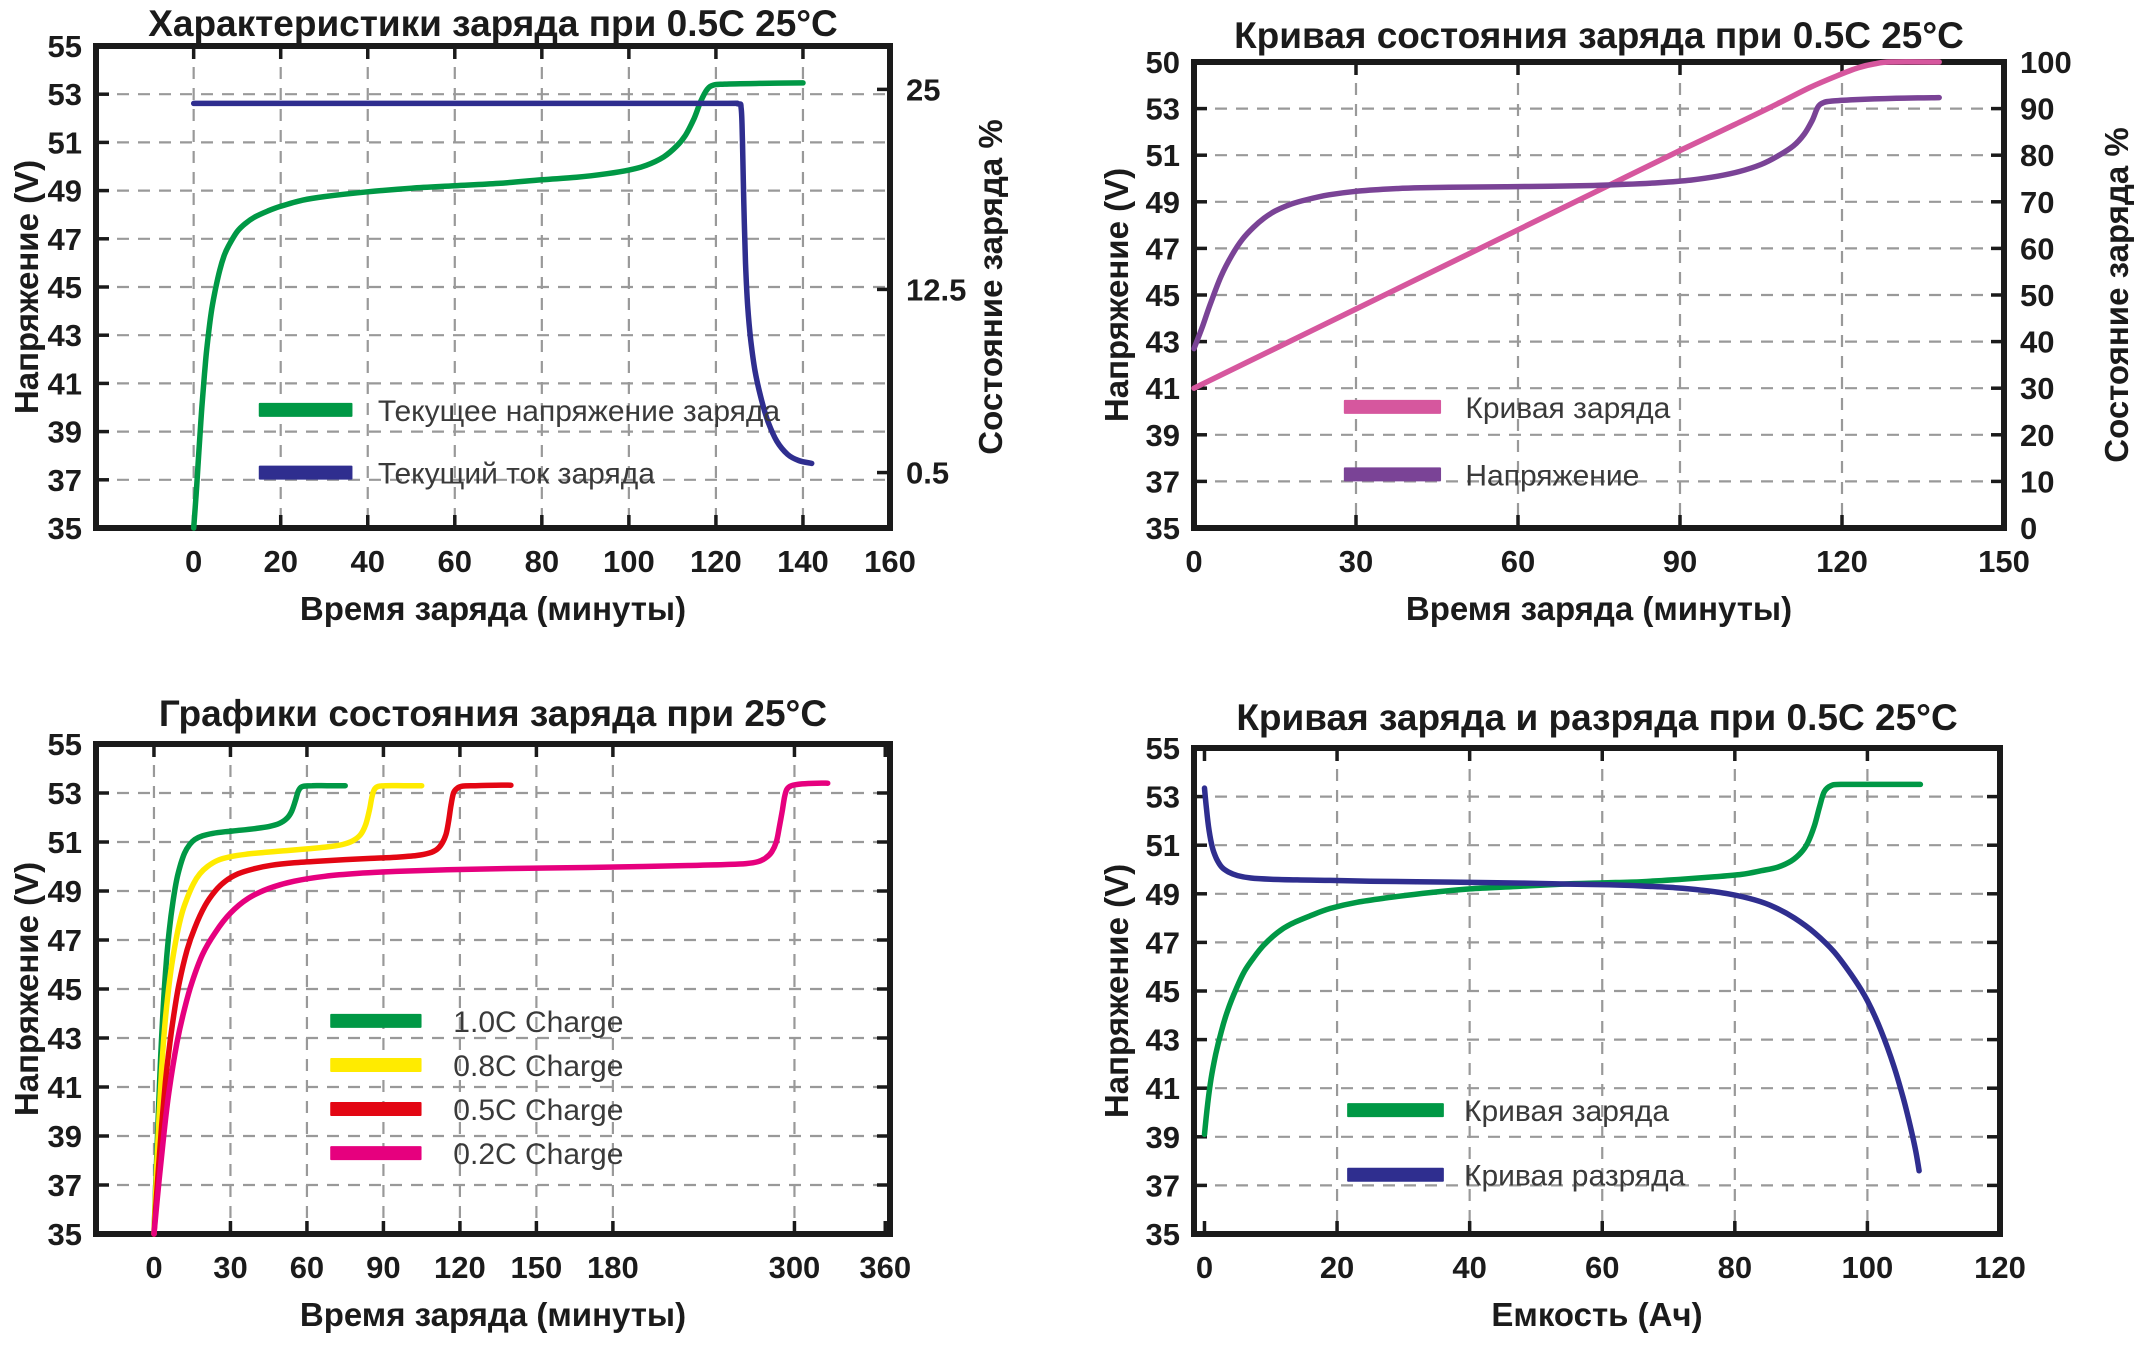 Image resolution: width=2134 pixels, height=1366 pixels. I want to click on legend-swatch-current-curve, so click(305, 472).